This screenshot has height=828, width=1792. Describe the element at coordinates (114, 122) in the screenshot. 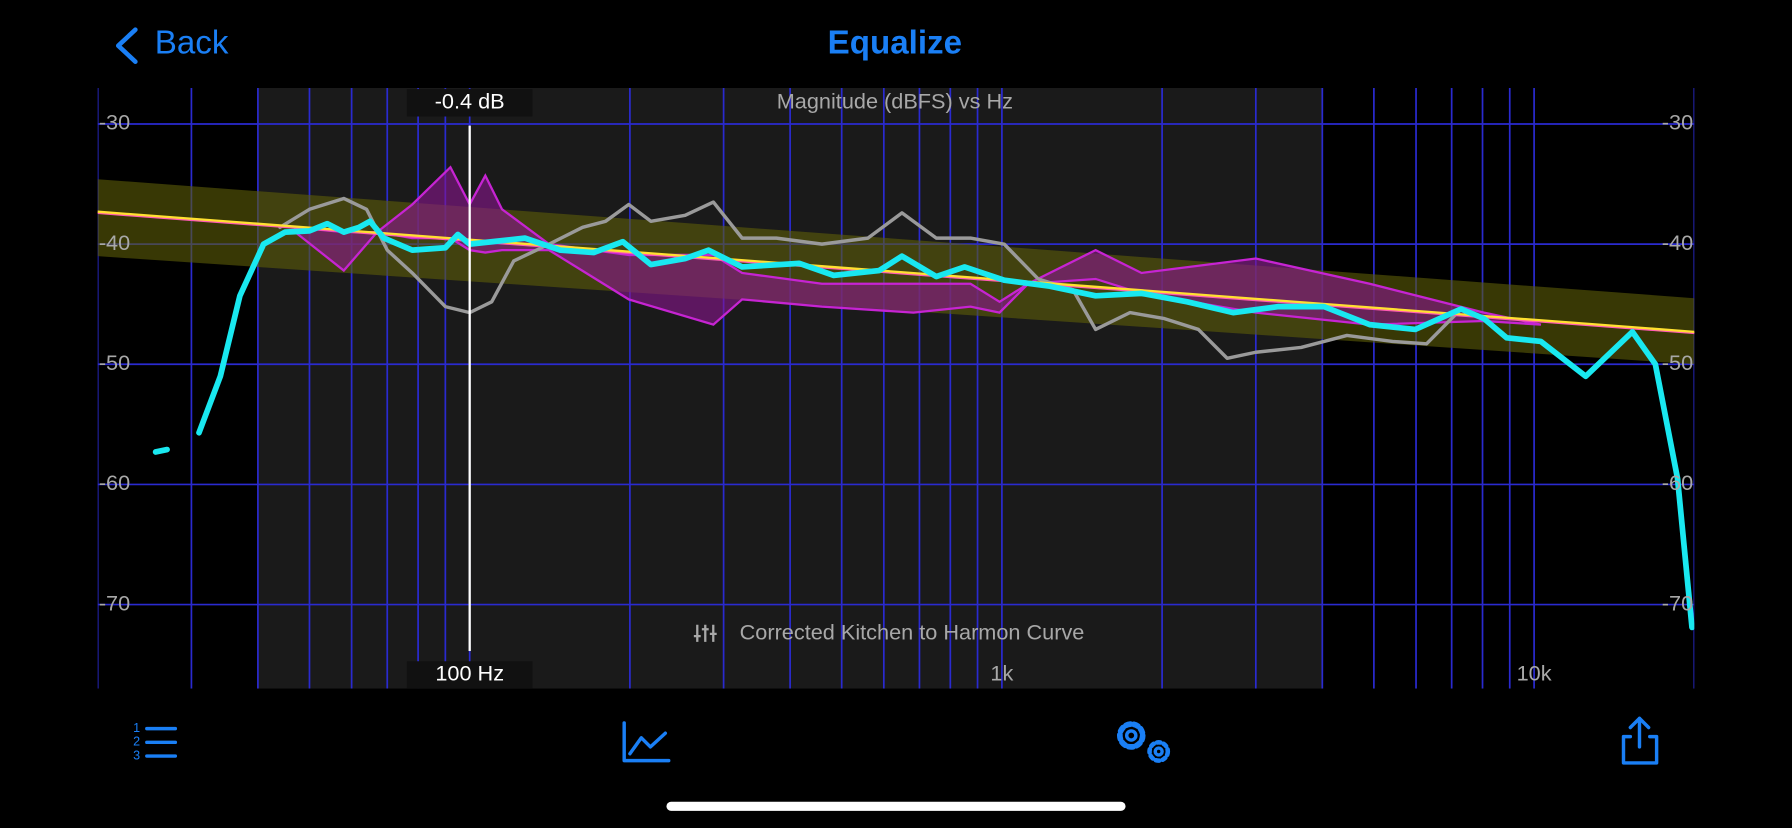

I see `y-tick-label: -30` at that location.